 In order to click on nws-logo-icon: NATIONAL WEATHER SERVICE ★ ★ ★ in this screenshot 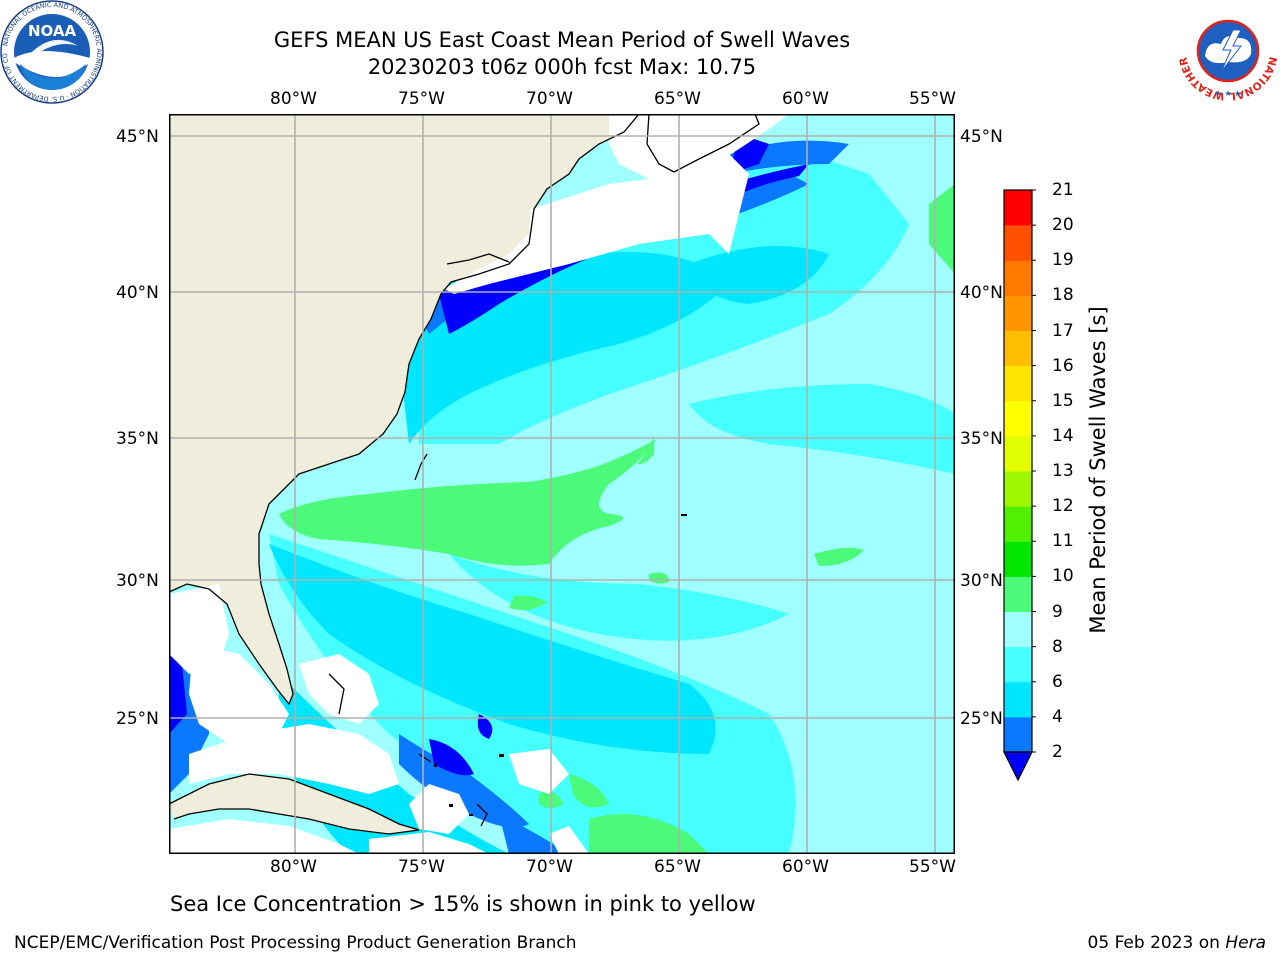, I will do `click(1228, 51)`.